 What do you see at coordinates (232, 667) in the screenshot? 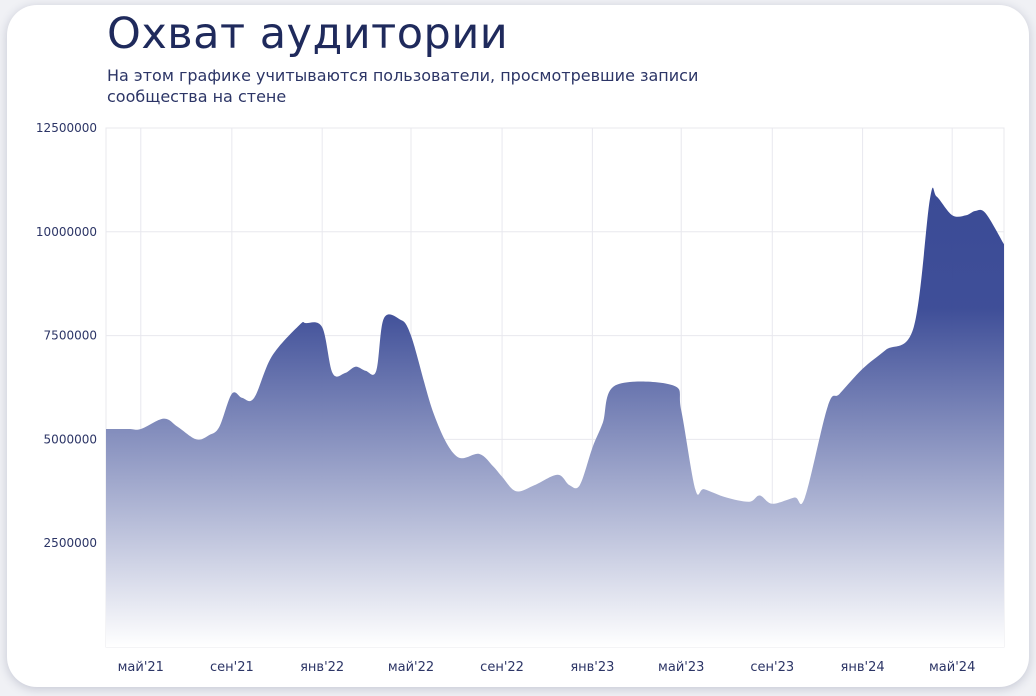
I see `x-tick-label: сен'21` at bounding box center [232, 667].